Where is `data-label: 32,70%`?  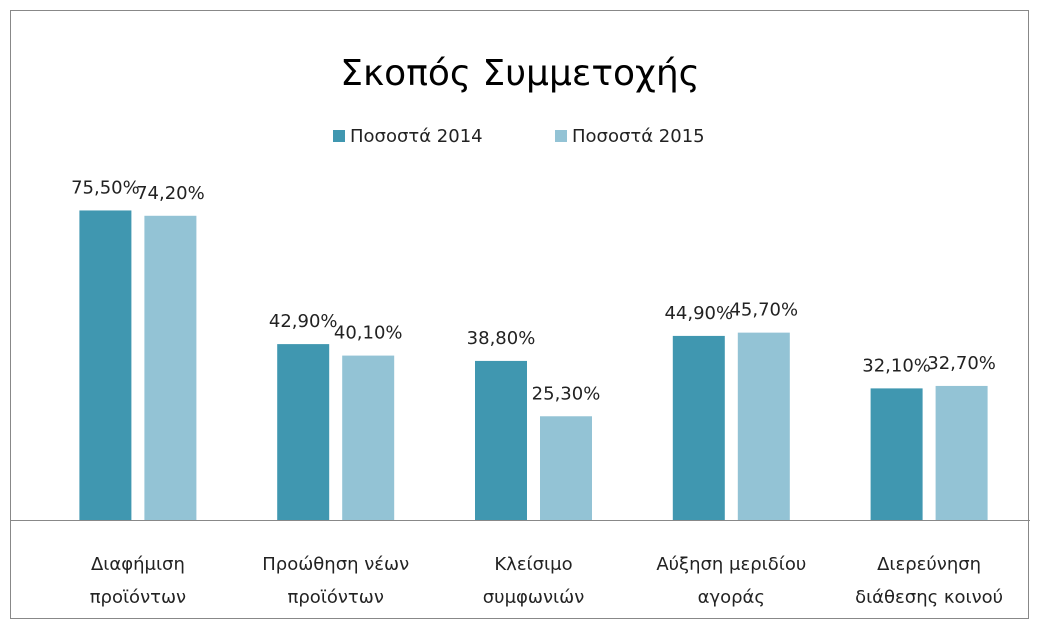
data-label: 32,70% is located at coordinates (961, 363).